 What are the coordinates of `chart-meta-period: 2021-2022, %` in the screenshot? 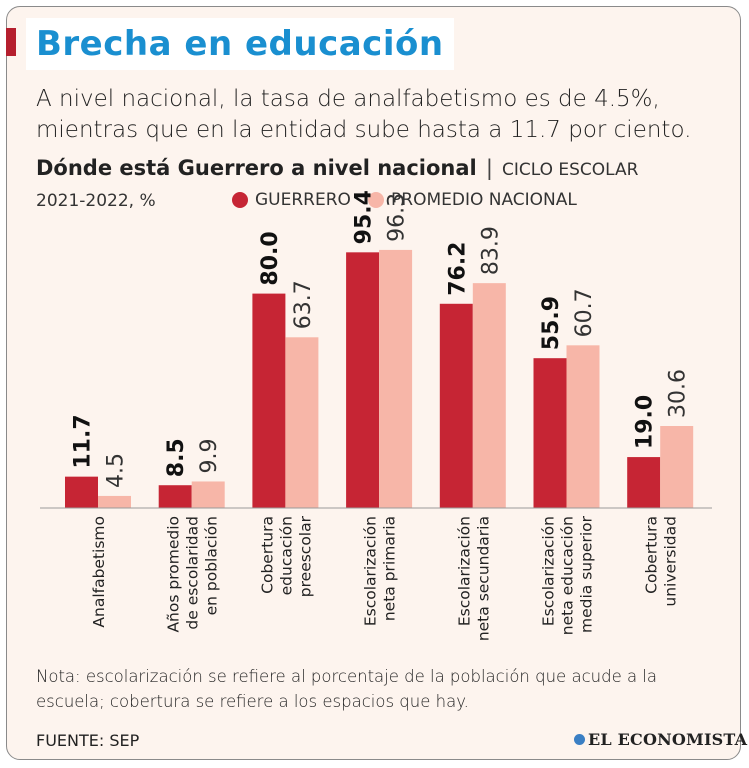 It's located at (96, 201).